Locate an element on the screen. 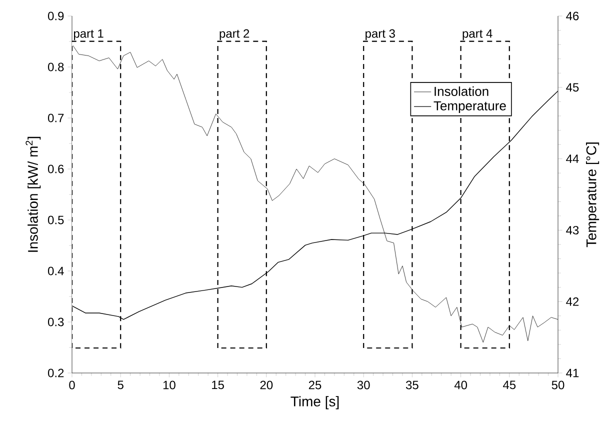  band-label: part 4 is located at coordinates (477, 34).